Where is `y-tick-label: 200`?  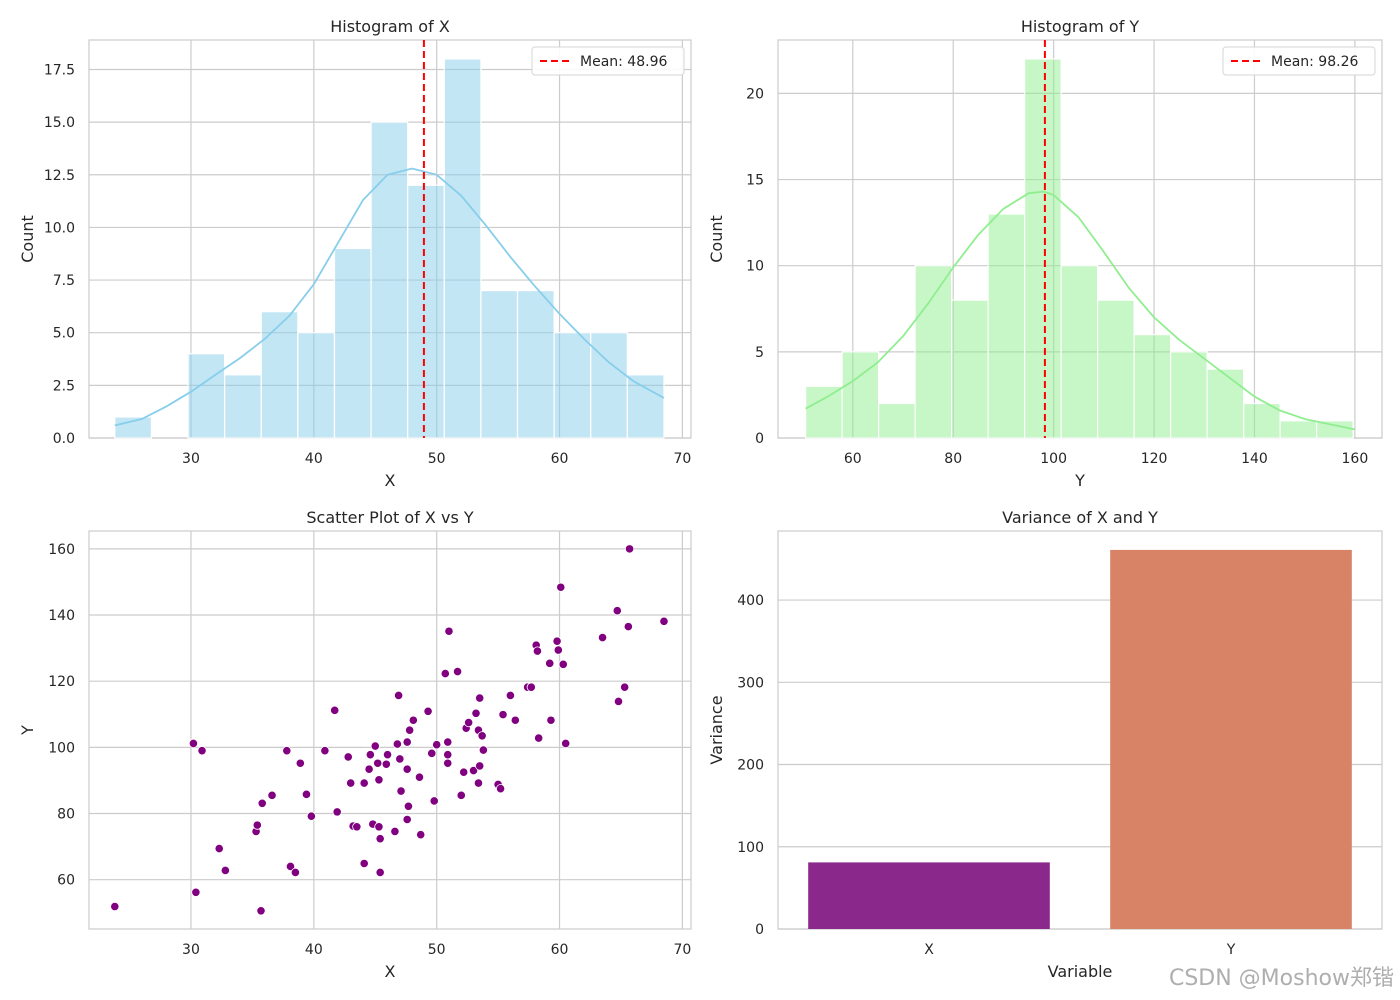
y-tick-label: 200 is located at coordinates (750, 766).